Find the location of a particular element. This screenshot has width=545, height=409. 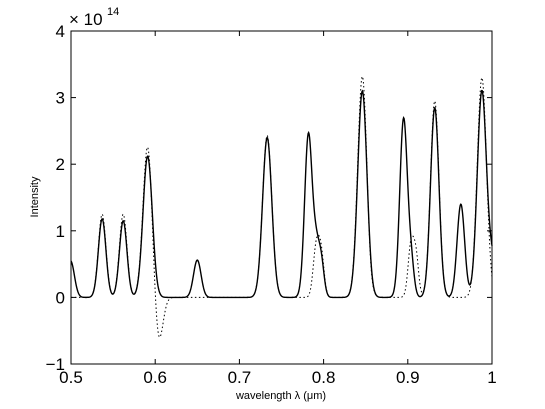

x-tick-label: 1 is located at coordinates (491, 377).